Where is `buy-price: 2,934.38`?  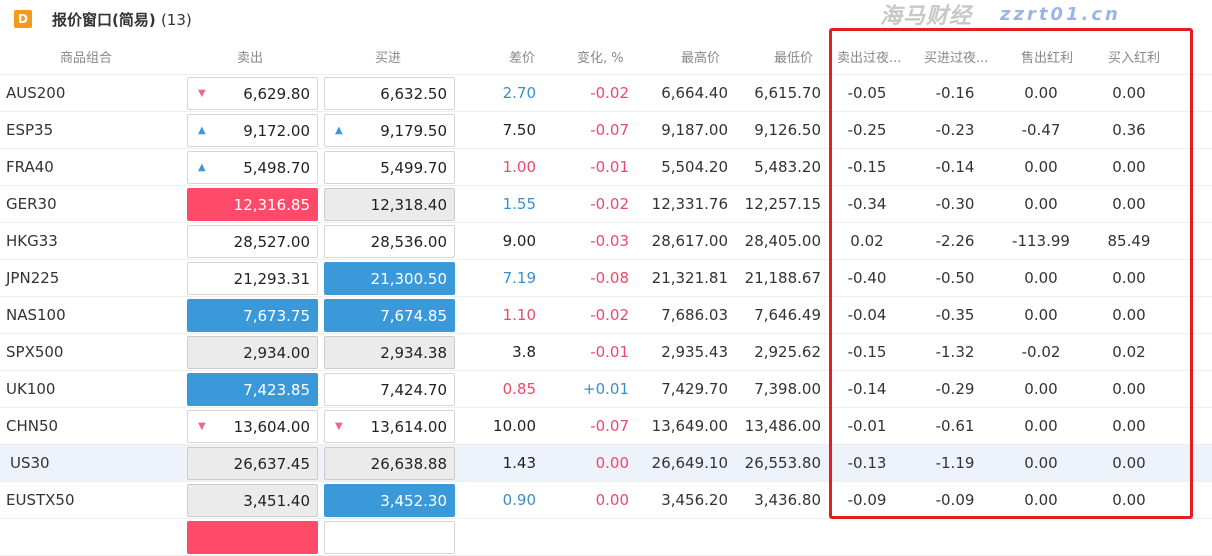
buy-price: 2,934.38 is located at coordinates (413, 352).